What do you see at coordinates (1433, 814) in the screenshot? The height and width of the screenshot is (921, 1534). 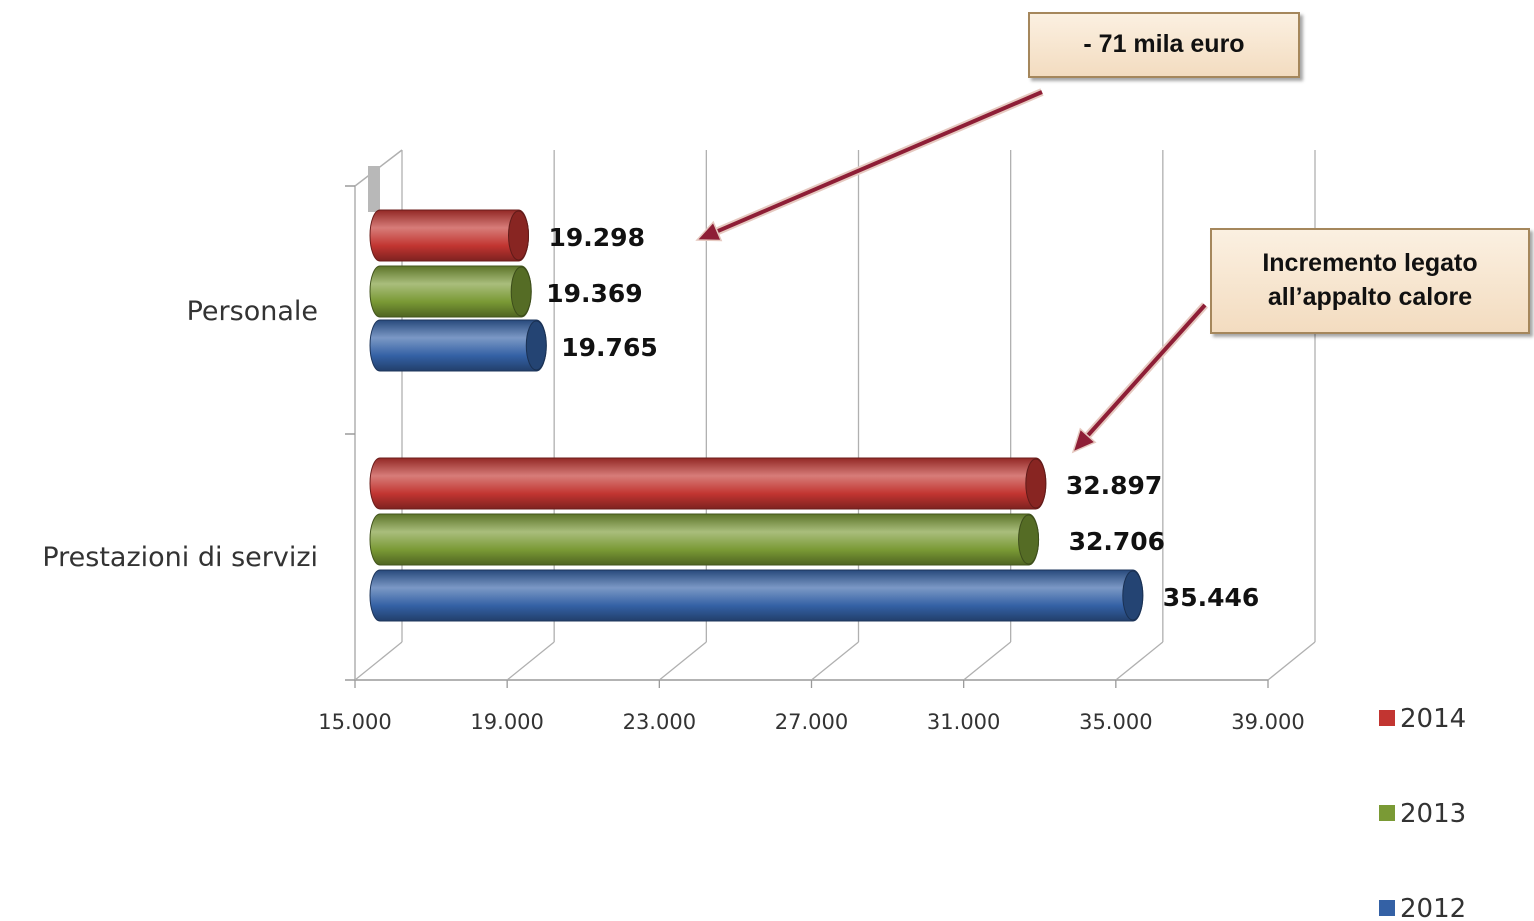 I see `legend-label: 2013` at bounding box center [1433, 814].